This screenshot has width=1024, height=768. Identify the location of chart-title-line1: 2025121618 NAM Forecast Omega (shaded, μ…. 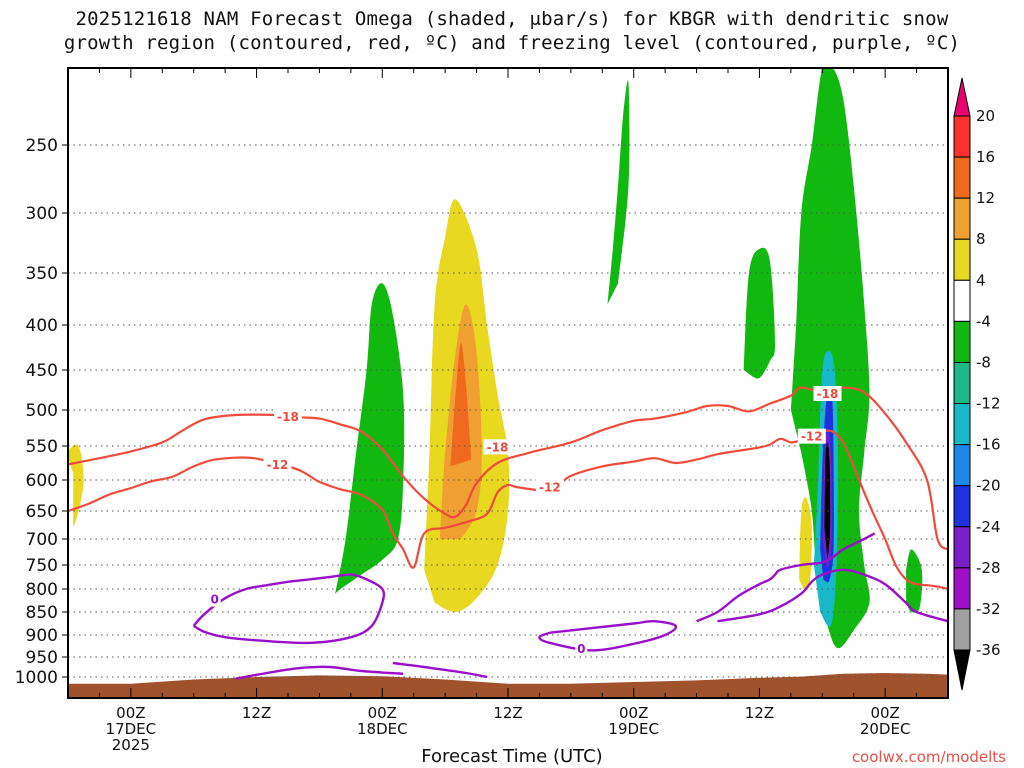
(512, 19).